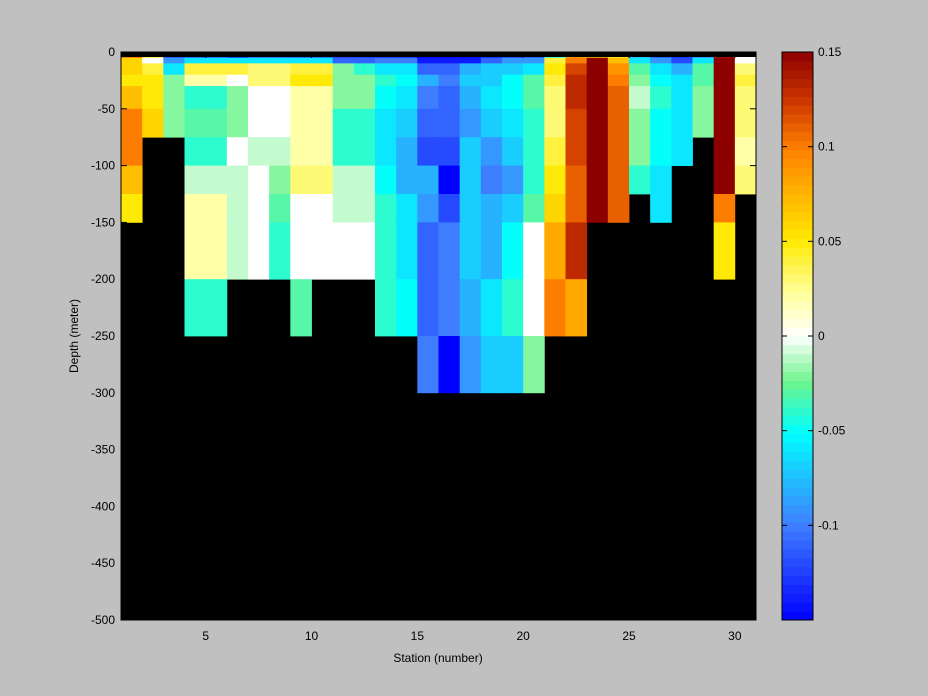  I want to click on colorbar-tick-label: 0.05, so click(830, 241).